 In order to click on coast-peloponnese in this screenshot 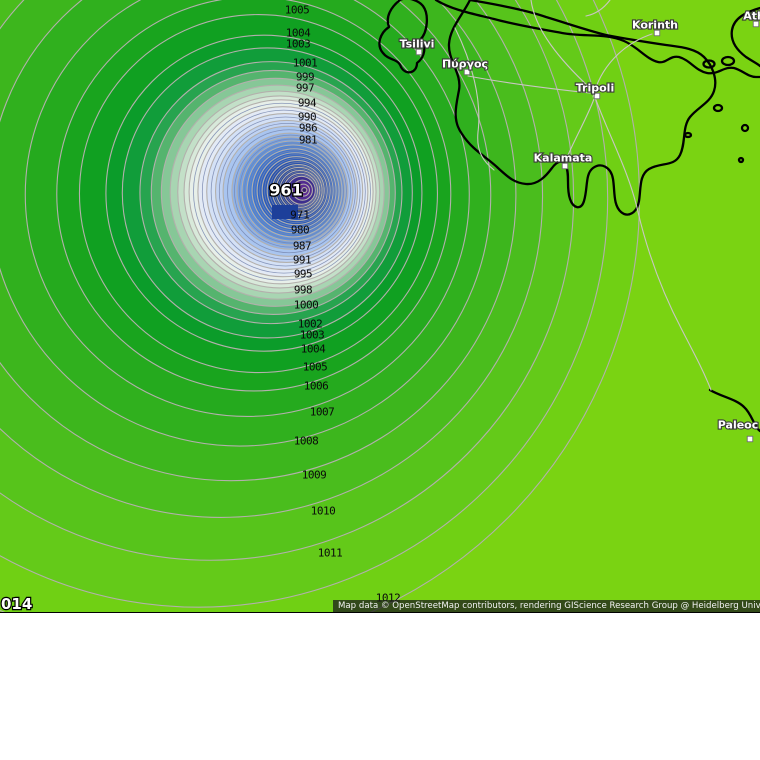, I will do `click(582, 108)`.